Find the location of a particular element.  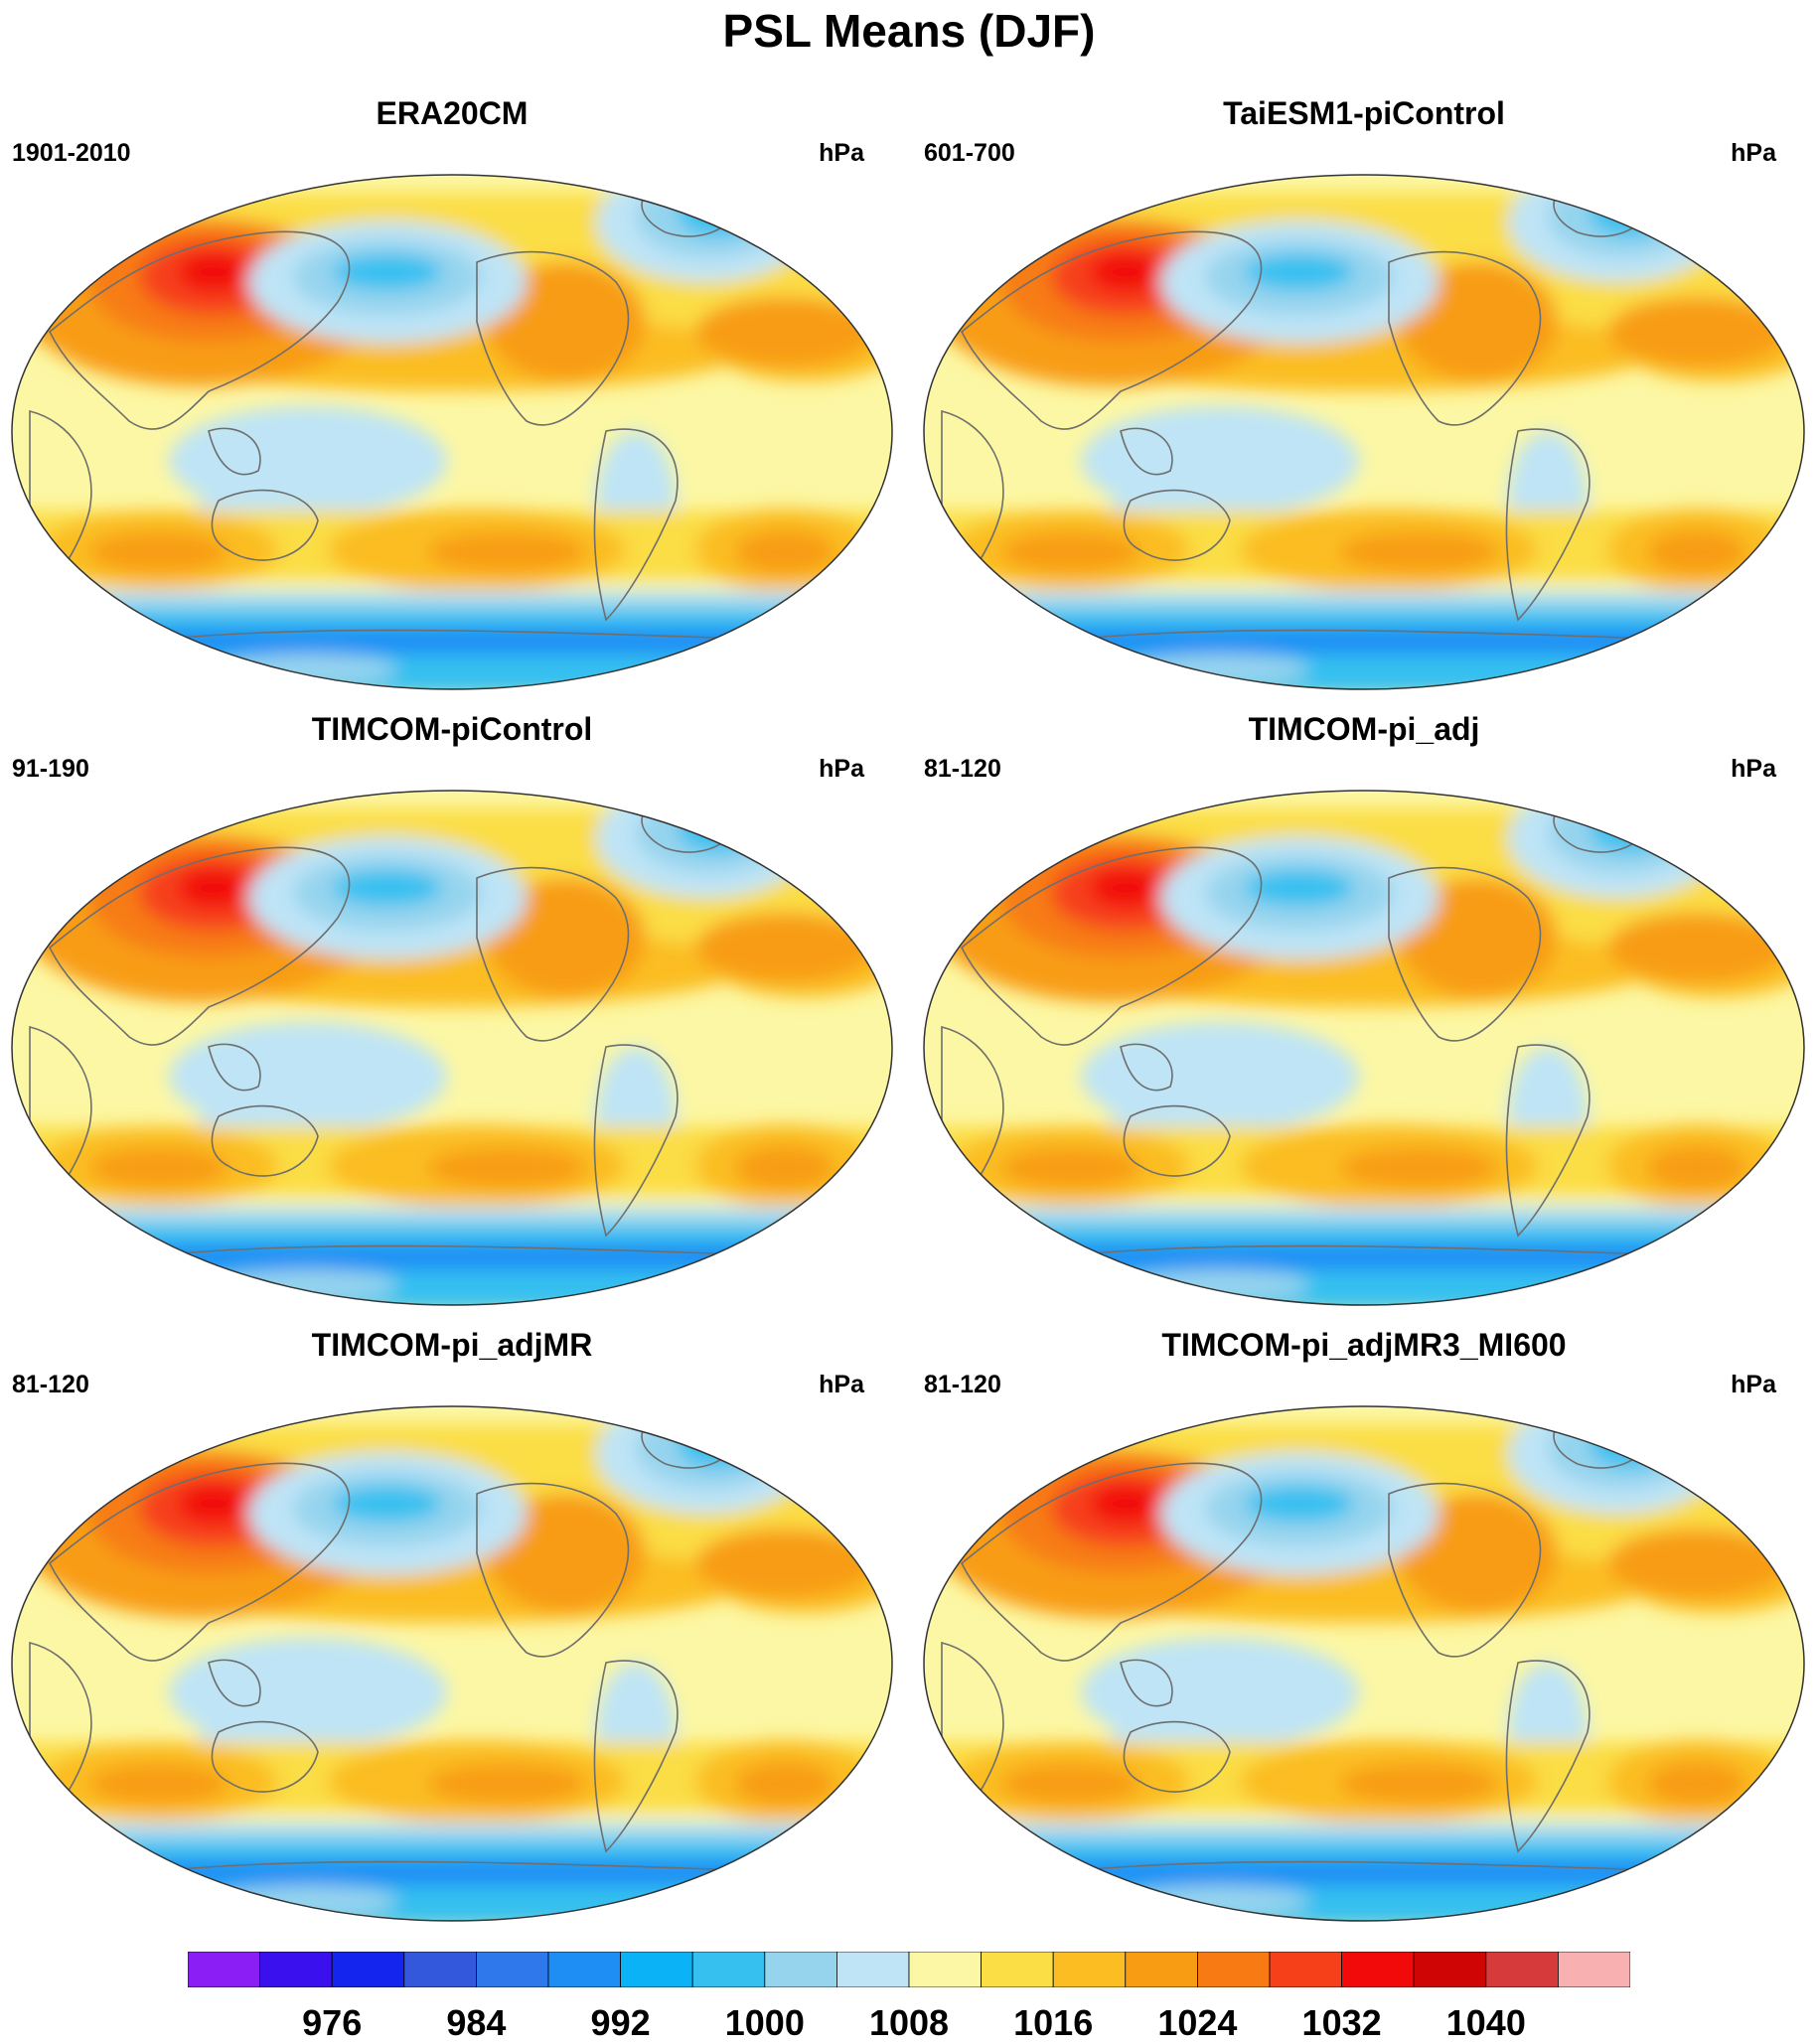

map-panel: TaiESM1-piControl 601-700 hPa is located at coordinates (1364, 393).